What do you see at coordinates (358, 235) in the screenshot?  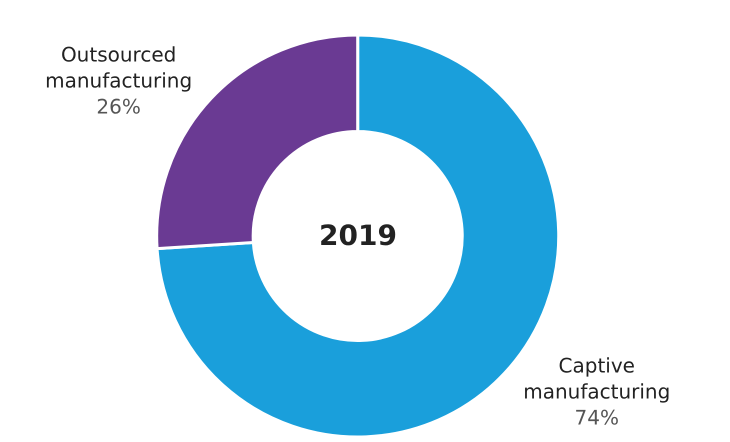 I see `text: 2019` at bounding box center [358, 235].